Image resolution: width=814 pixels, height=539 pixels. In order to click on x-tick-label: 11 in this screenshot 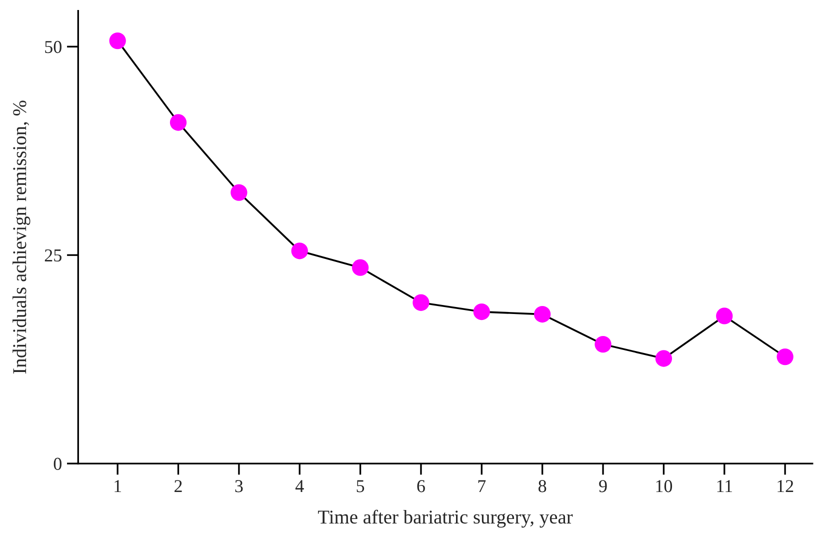, I will do `click(724, 486)`.